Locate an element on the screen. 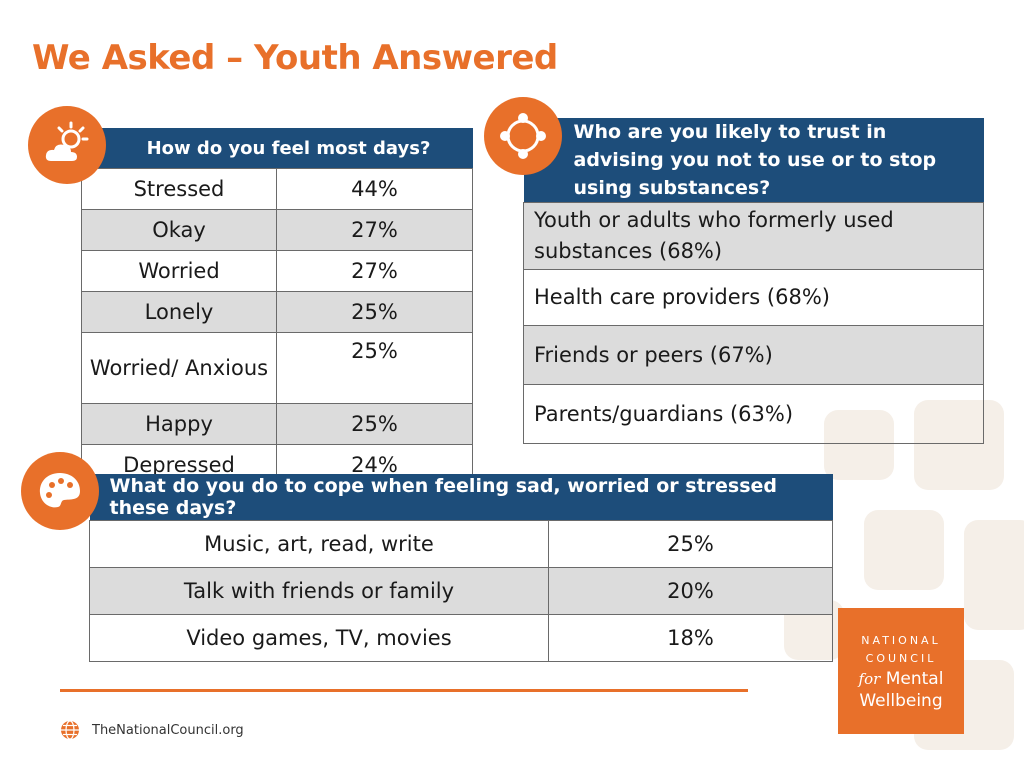  trust-item: Friends or peers (67%) is located at coordinates (753, 355).